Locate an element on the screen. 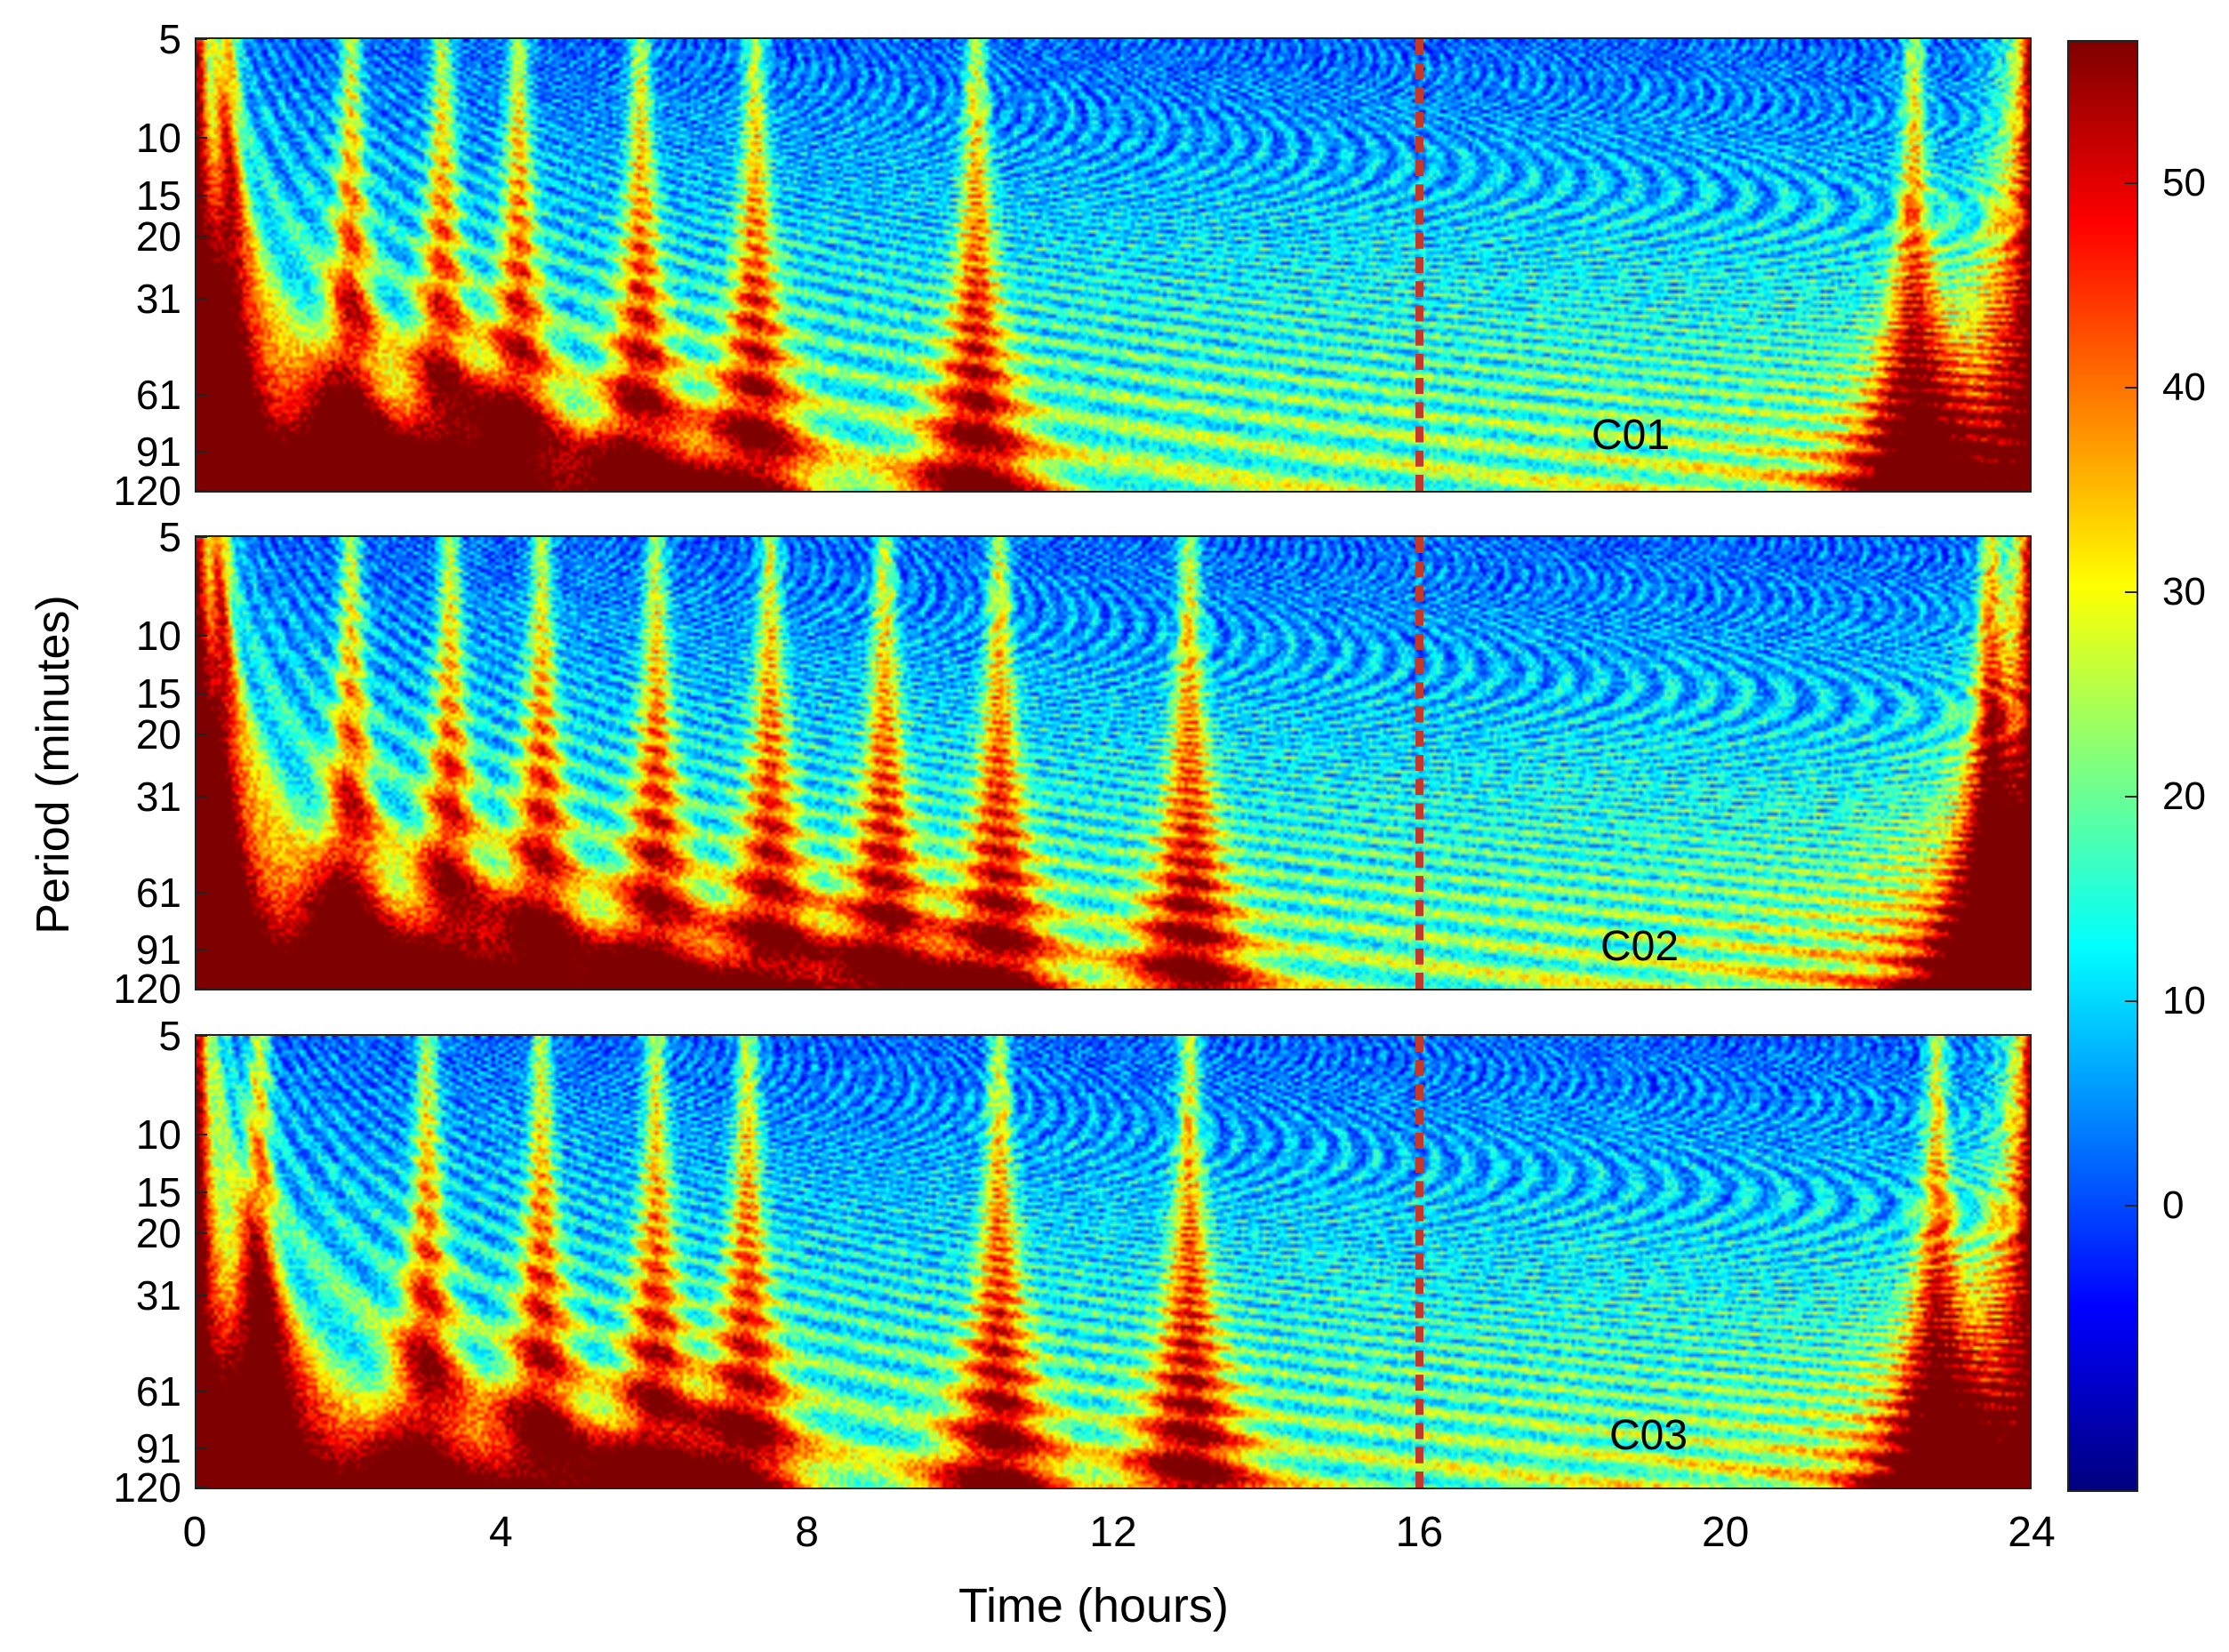 Image resolution: width=2229 pixels, height=1652 pixels. colorbar-tick-label: 50 is located at coordinates (2184, 183).